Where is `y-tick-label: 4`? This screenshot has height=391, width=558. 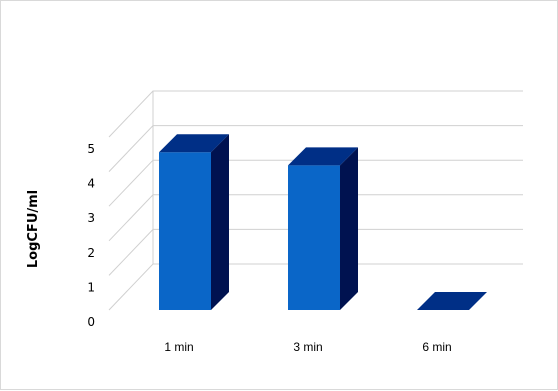
y-tick-label: 4 is located at coordinates (91, 184).